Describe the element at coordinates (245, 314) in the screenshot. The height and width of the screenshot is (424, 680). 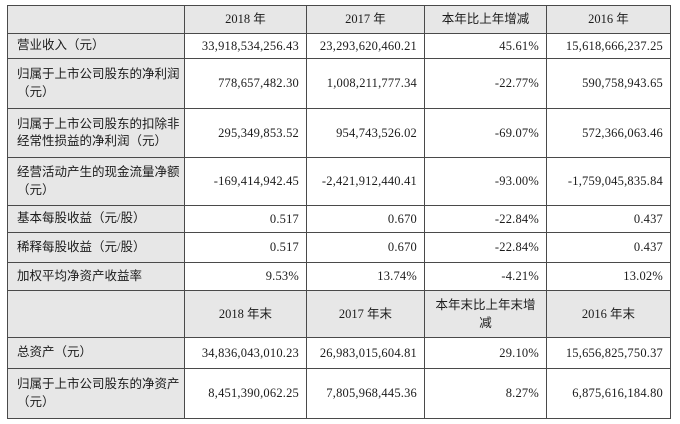
I see `header-cell-2018-yearend: 2018 年末` at that location.